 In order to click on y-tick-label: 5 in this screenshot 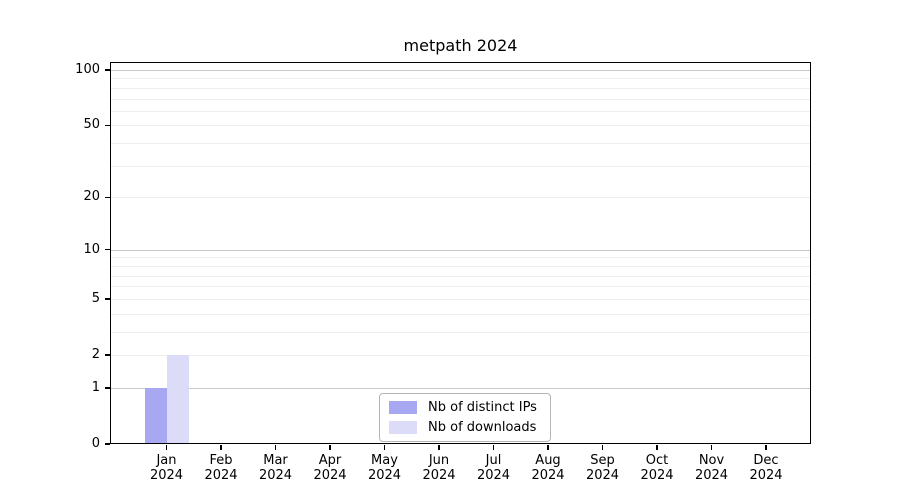, I will do `click(95, 298)`.